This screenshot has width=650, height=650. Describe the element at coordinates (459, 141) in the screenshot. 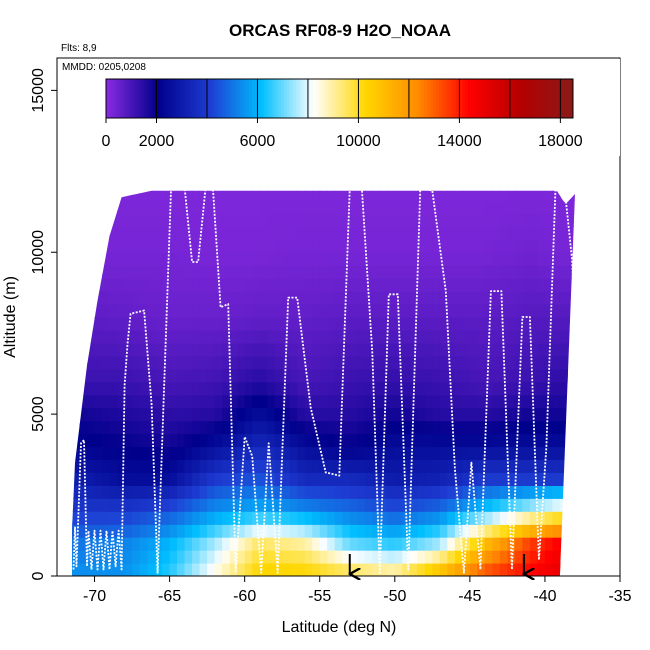

I see `colorbar-tick-label: 14000` at that location.